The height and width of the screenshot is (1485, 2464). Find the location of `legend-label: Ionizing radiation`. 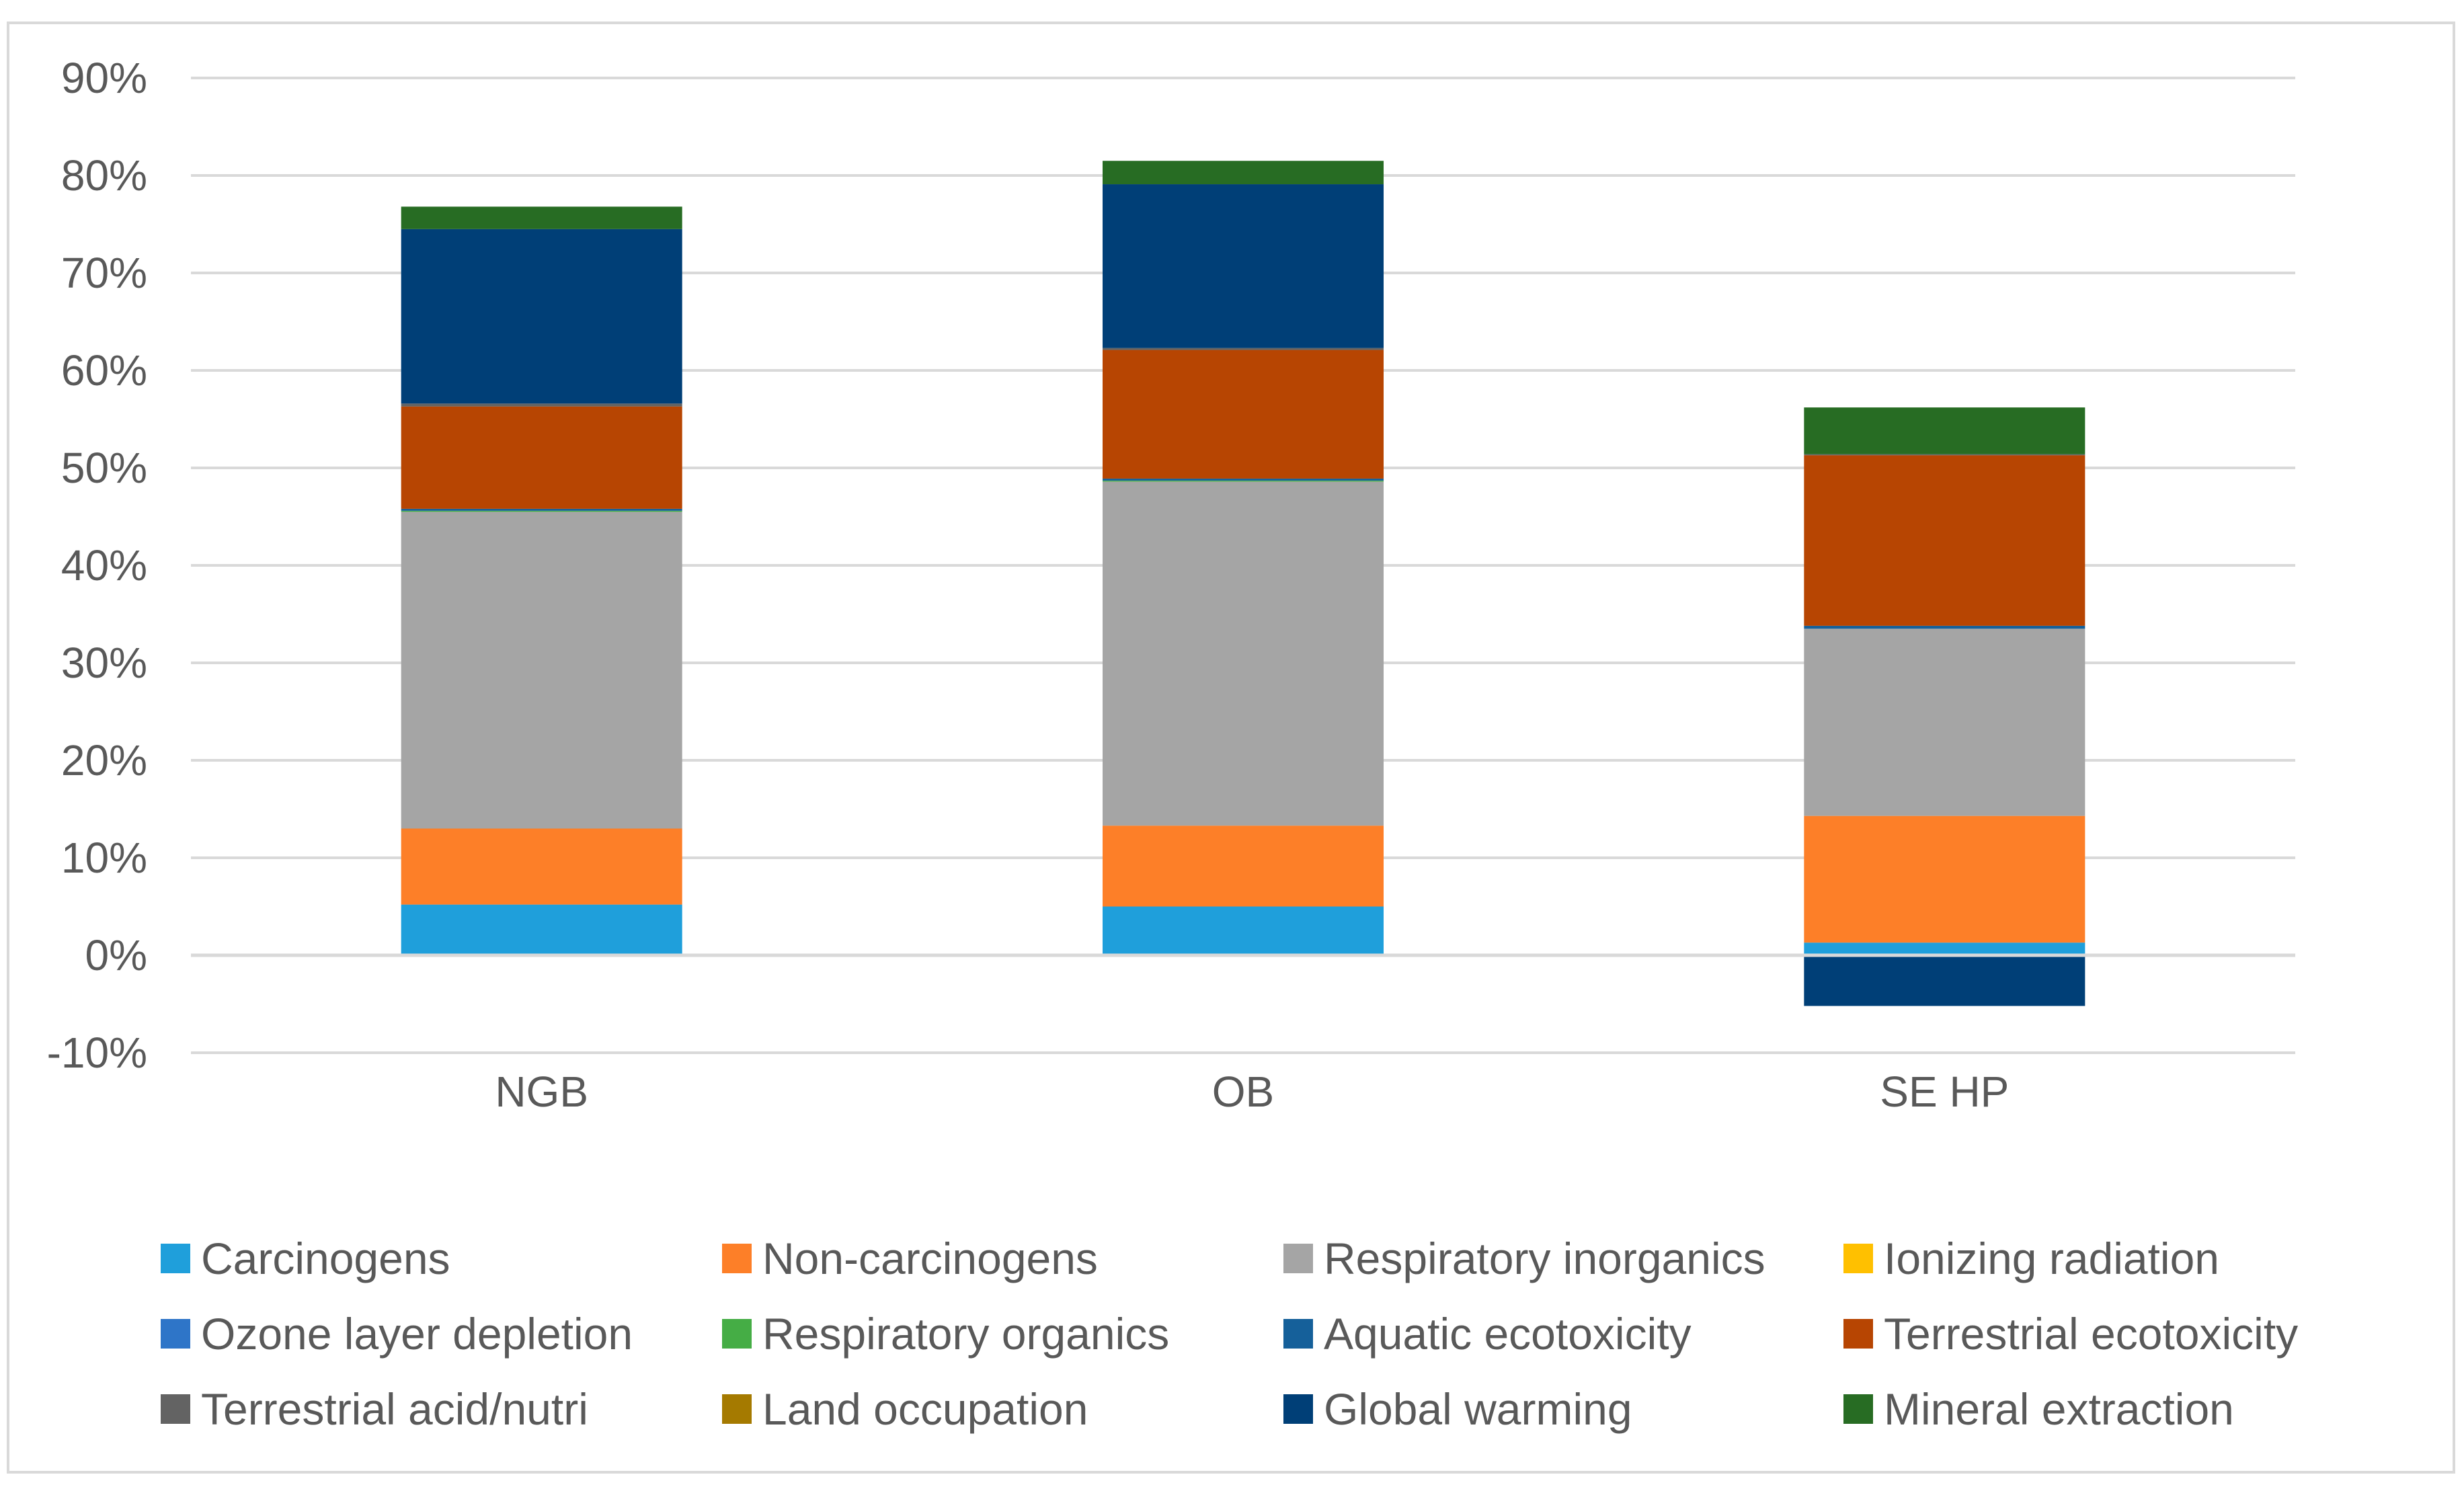

legend-label: Ionizing radiation is located at coordinates (2052, 1258).